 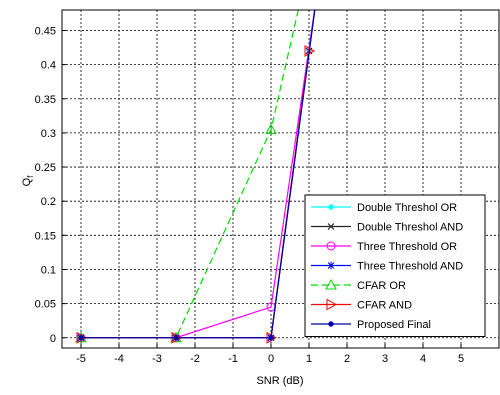 I want to click on y-axis-label-subscript: f, so click(x=30, y=176).